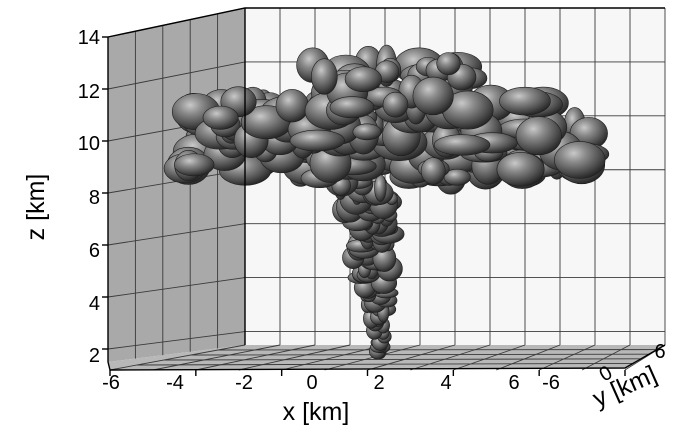  Describe the element at coordinates (94, 198) in the screenshot. I see `z-tick-label: 8` at that location.